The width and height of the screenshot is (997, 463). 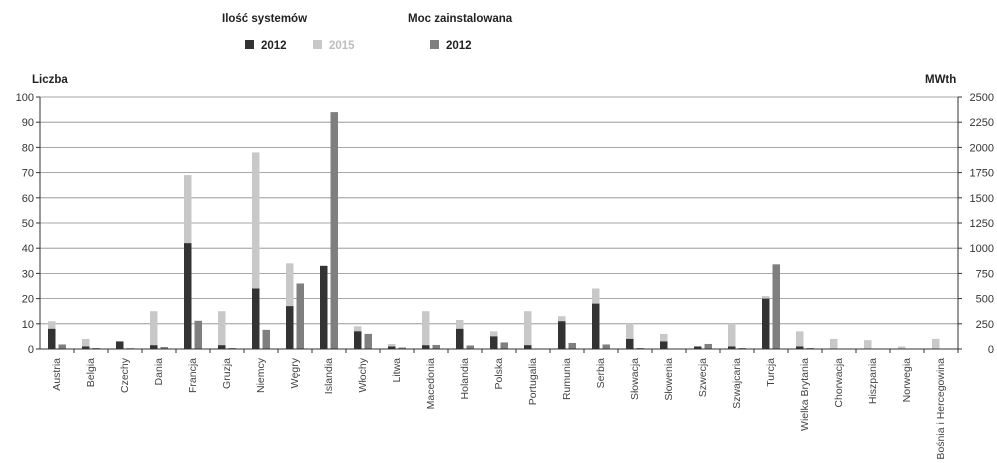 I want to click on bar-count-2012-litwa, so click(x=392, y=347).